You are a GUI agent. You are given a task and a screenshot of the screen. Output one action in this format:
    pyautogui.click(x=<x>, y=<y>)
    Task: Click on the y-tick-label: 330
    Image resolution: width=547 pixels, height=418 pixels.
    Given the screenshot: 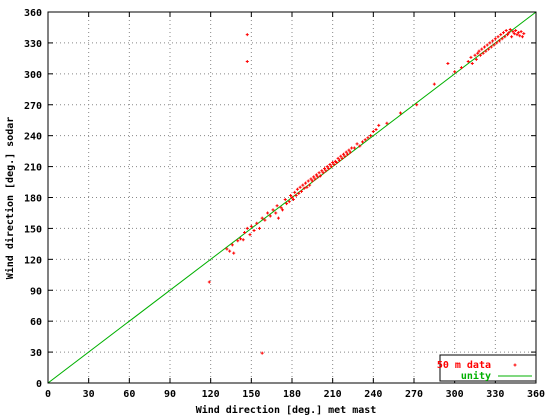 What is the action you would take?
    pyautogui.click(x=33, y=44)
    